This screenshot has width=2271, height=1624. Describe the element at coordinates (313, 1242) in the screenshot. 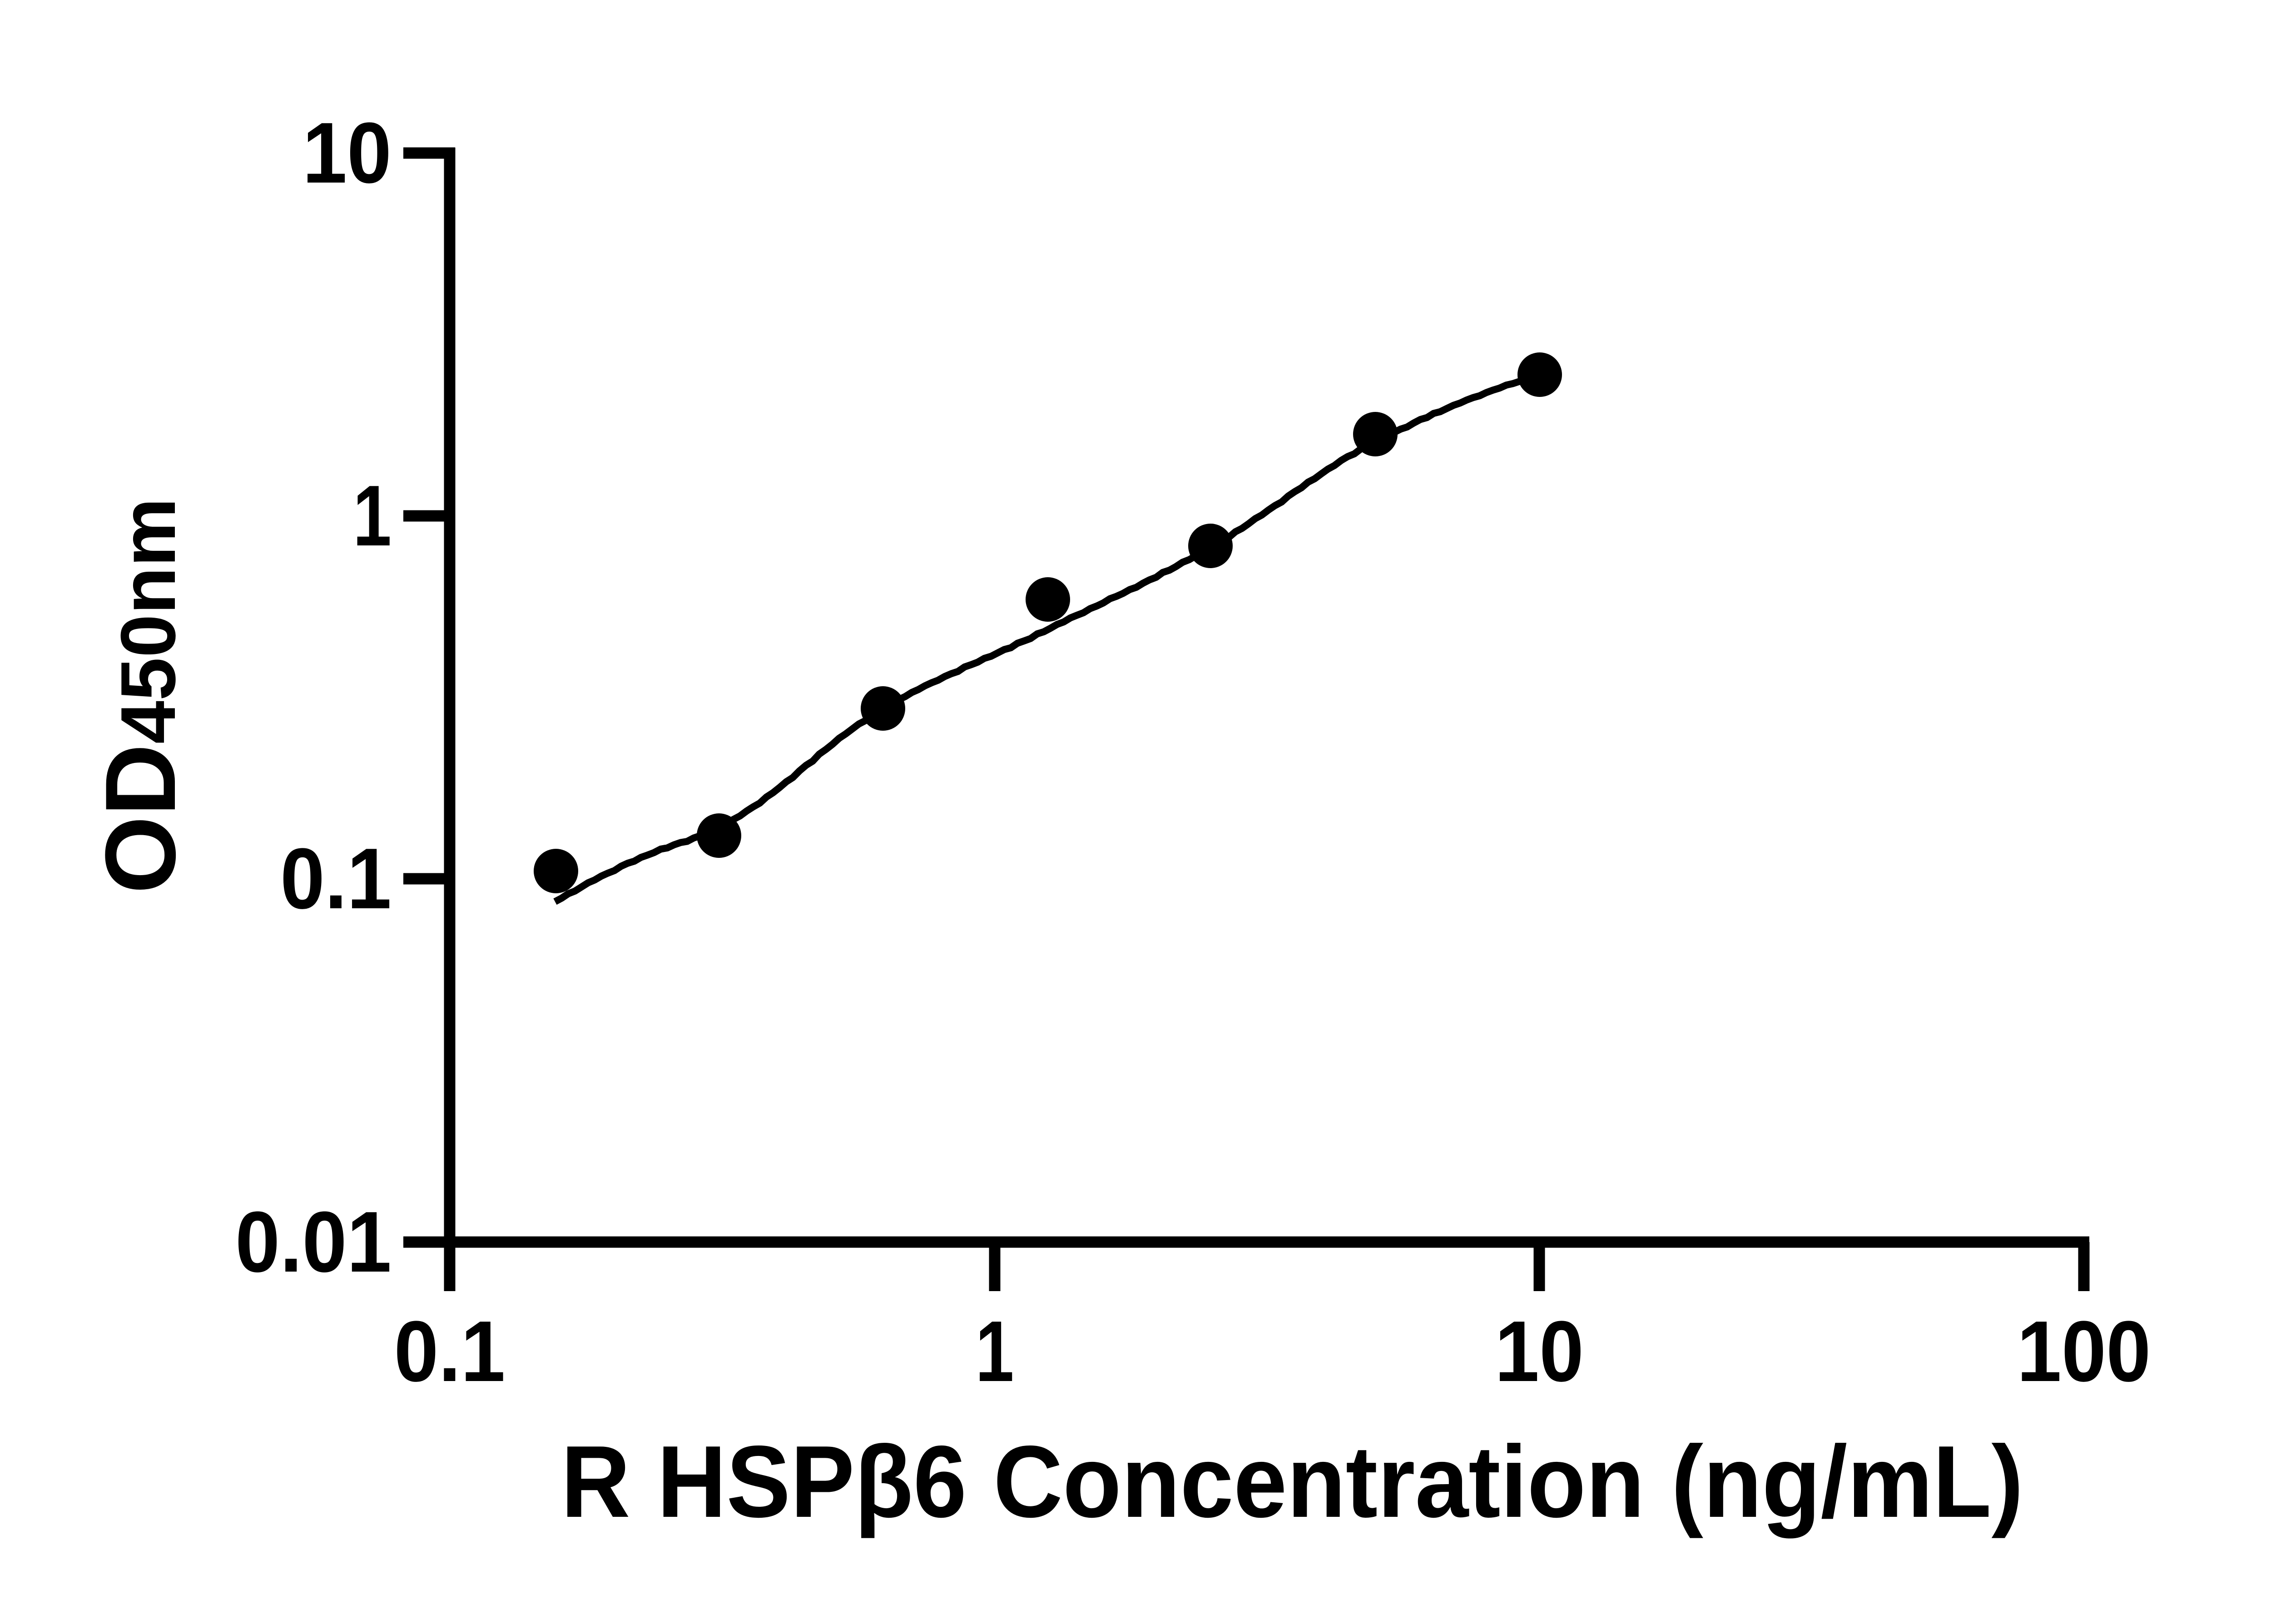

I see `svg-text: 0.01` at that location.